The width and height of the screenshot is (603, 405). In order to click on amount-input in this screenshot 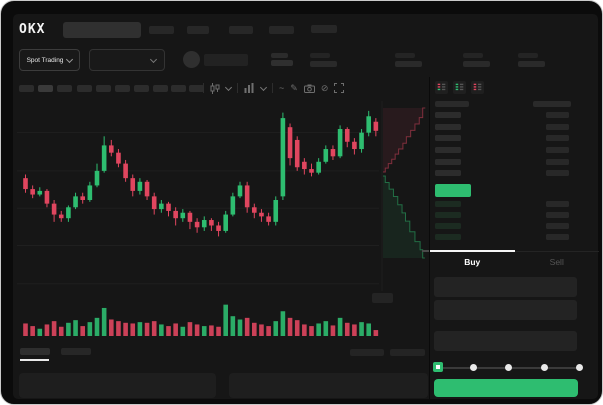, I will do `click(505, 310)`.